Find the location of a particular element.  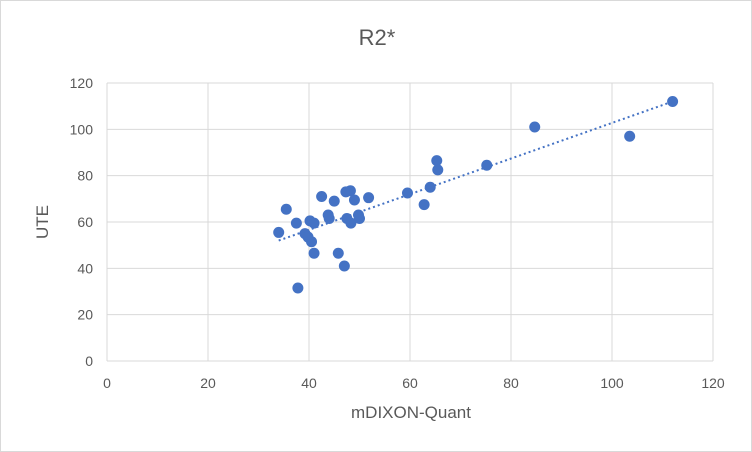

chart-title: R2* is located at coordinates (377, 37).